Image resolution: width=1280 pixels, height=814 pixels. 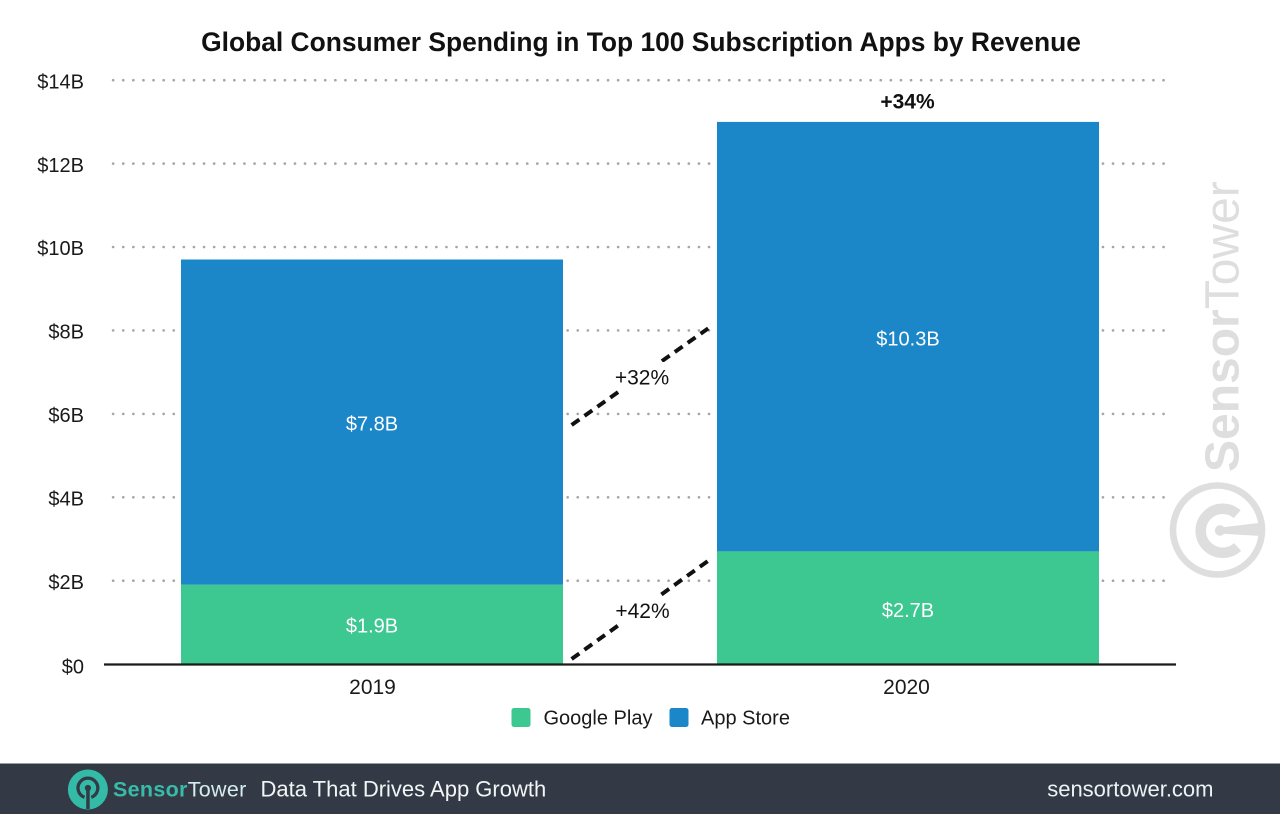 What do you see at coordinates (66, 500) in the screenshot?
I see `svg-text: $4B` at bounding box center [66, 500].